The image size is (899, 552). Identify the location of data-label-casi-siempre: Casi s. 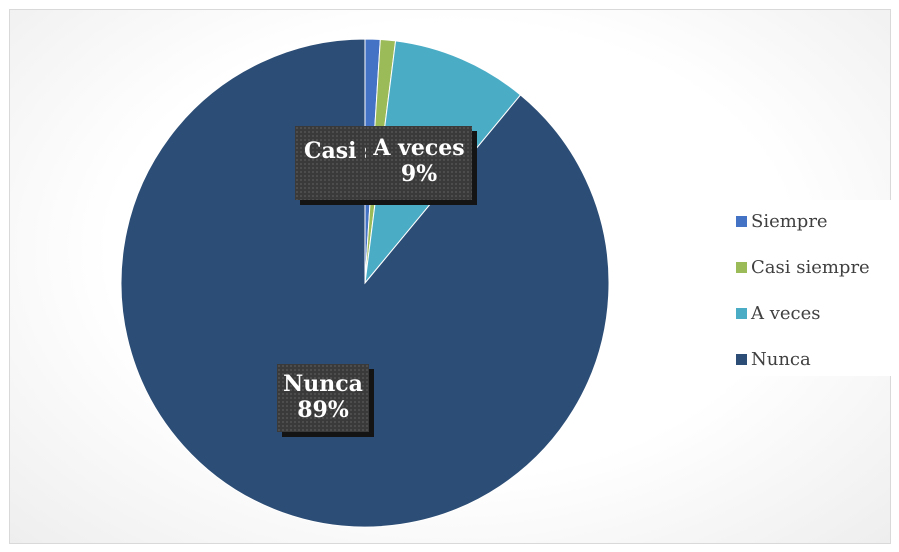
(362, 163).